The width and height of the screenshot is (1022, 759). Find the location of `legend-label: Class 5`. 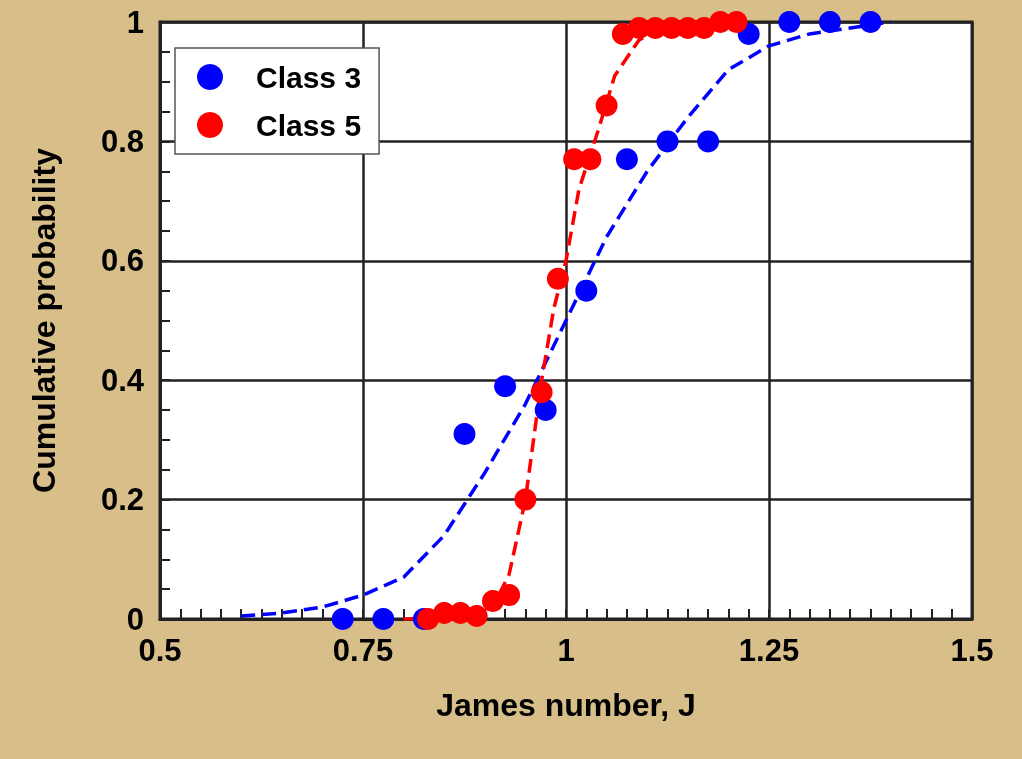

legend-label: Class 5 is located at coordinates (309, 125).